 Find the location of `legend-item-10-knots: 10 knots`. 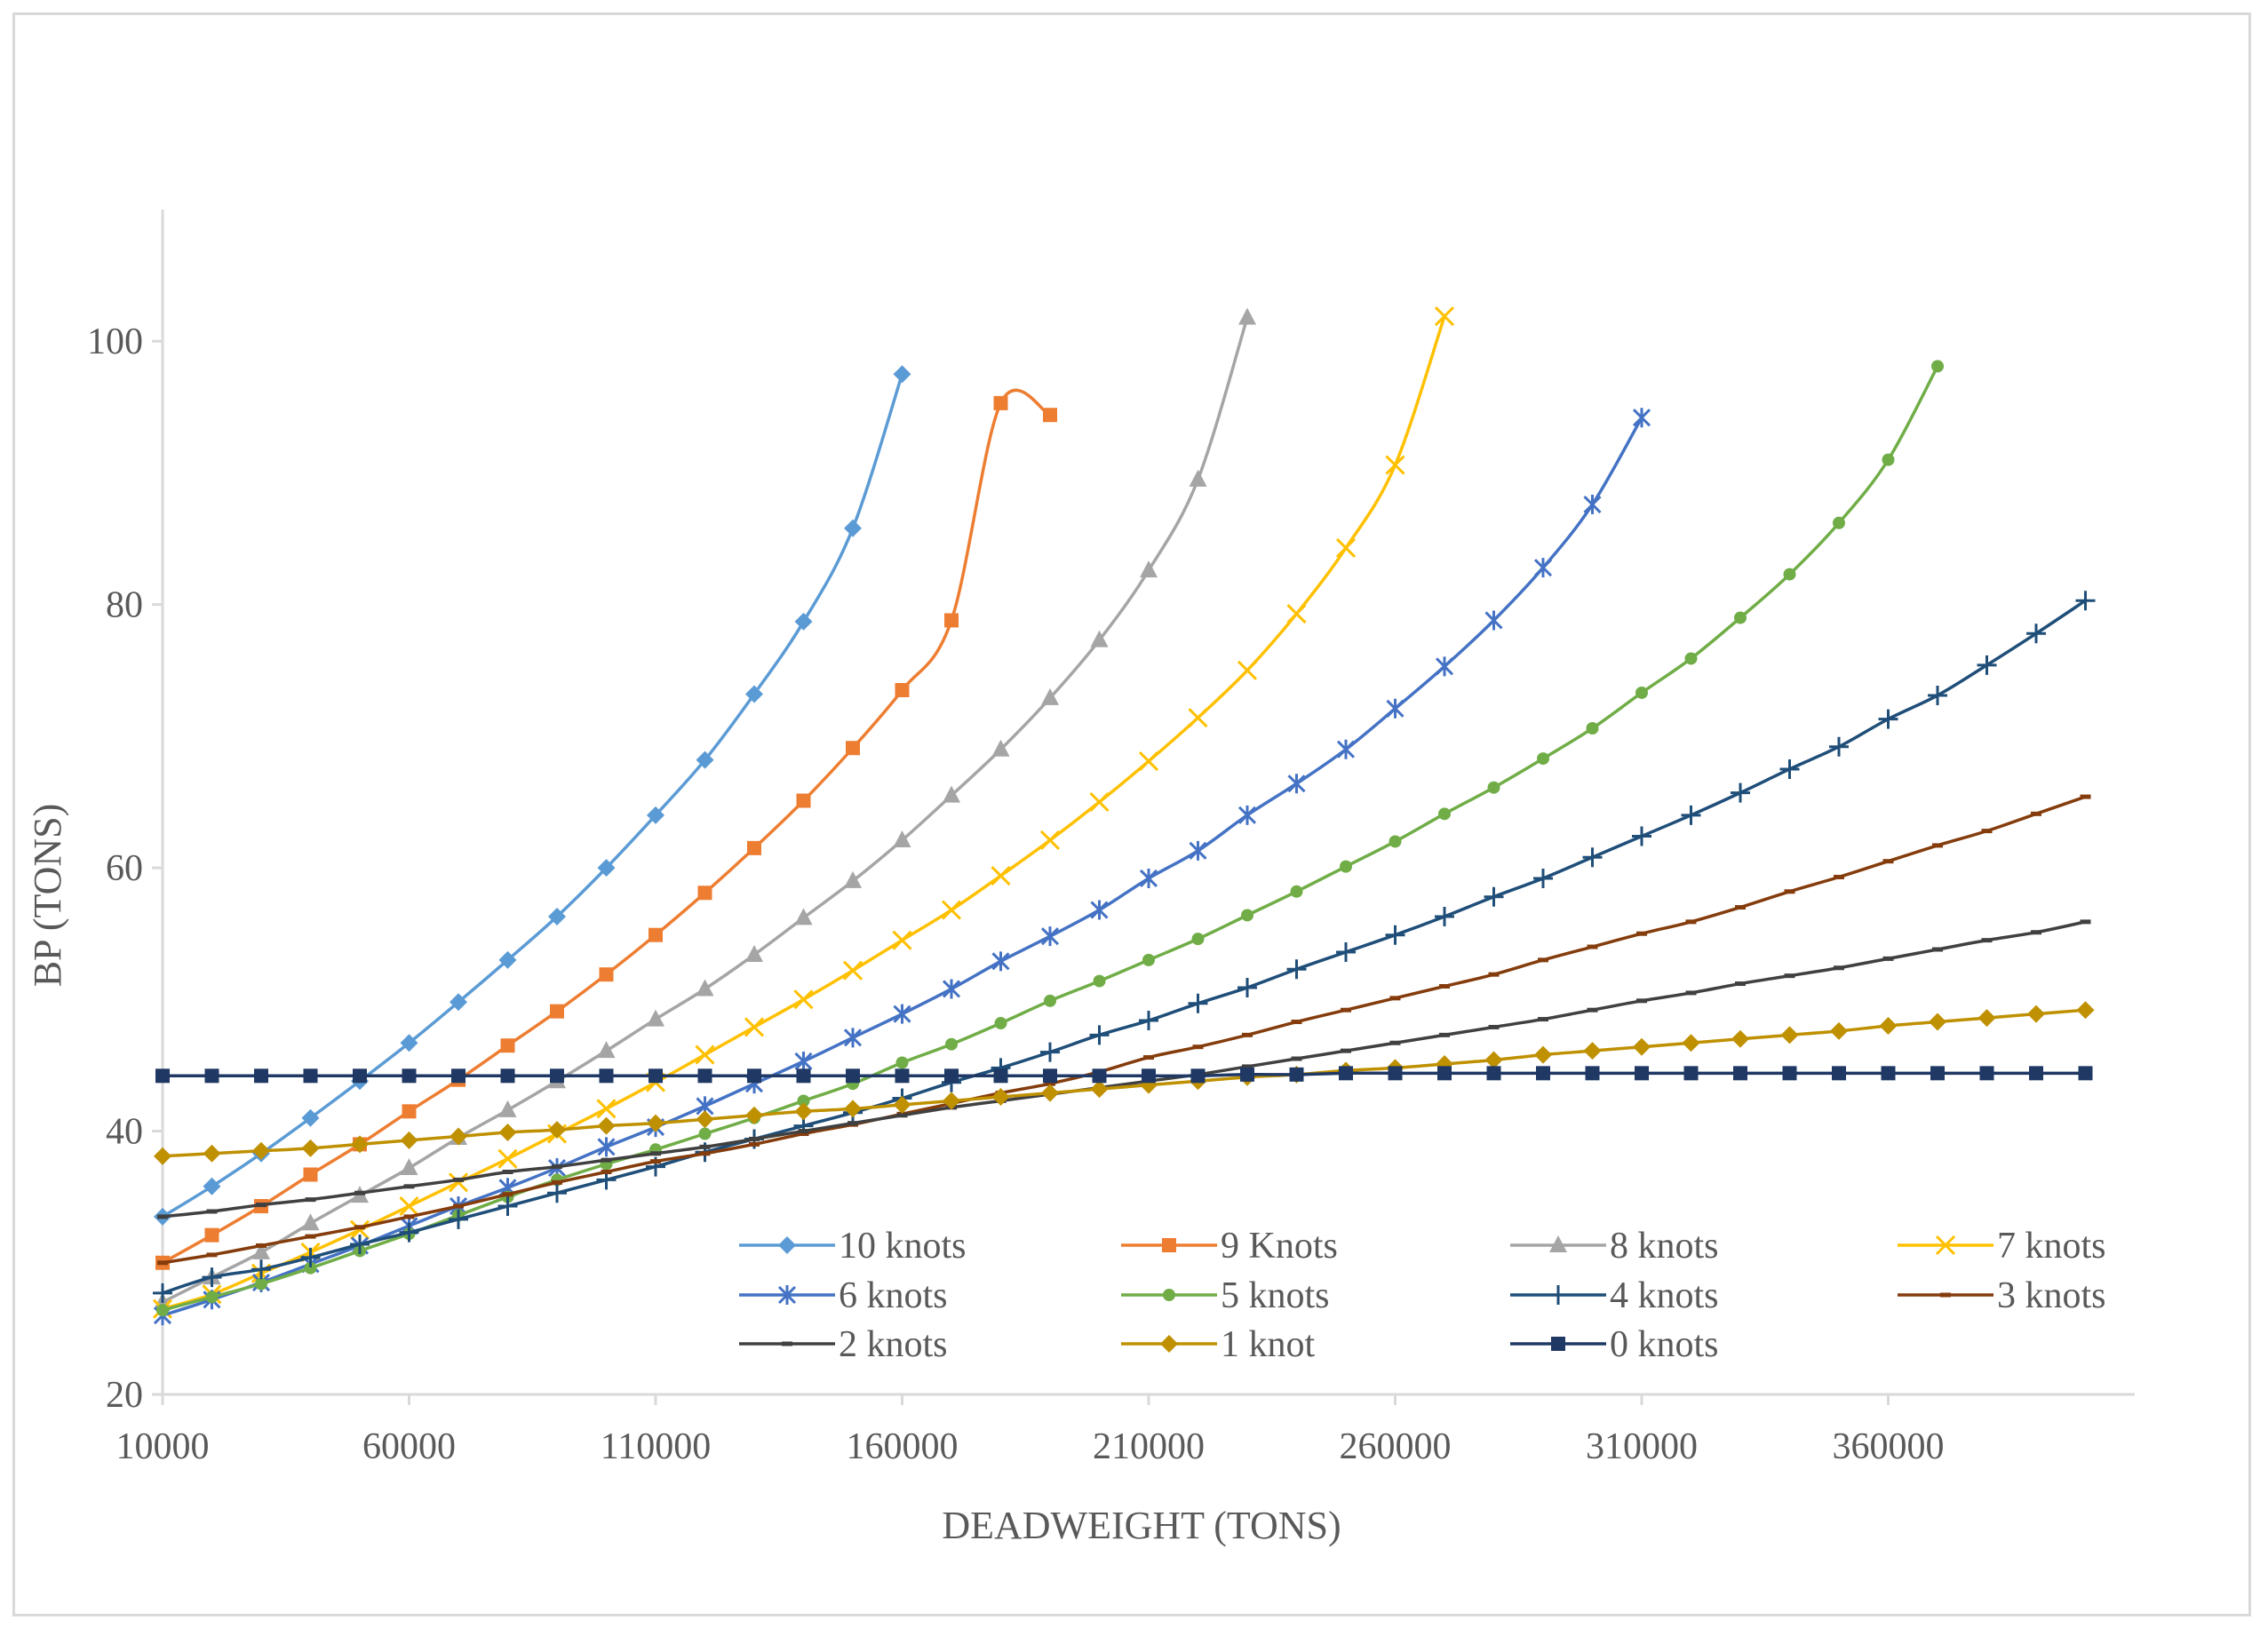

legend-item-10-knots: 10 knots is located at coordinates (853, 1246).